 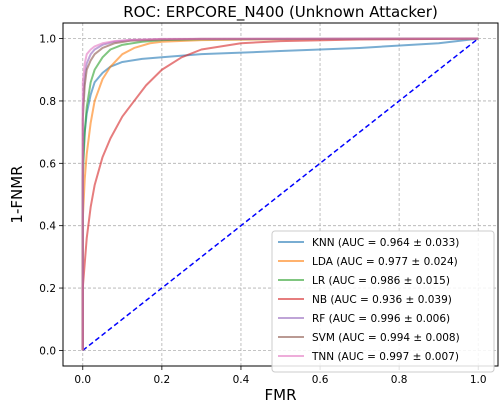 What do you see at coordinates (47, 102) in the screenshot?
I see `y-tick-label: 0.8` at bounding box center [47, 102].